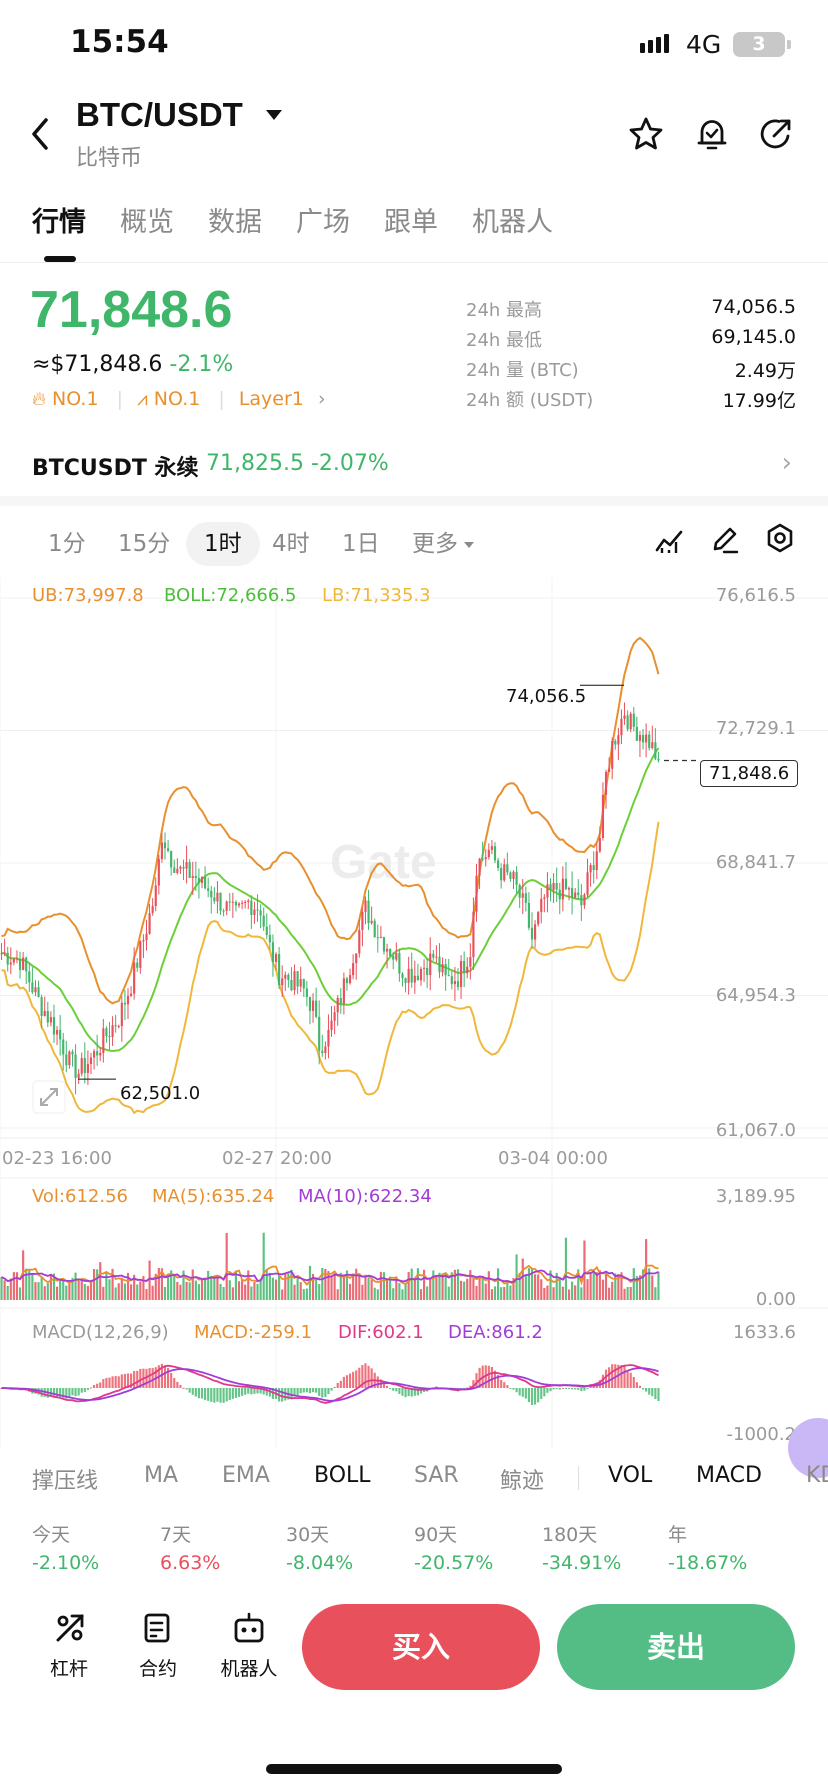  What do you see at coordinates (342, 1475) in the screenshot?
I see `itab-boll: BOLL` at bounding box center [342, 1475].